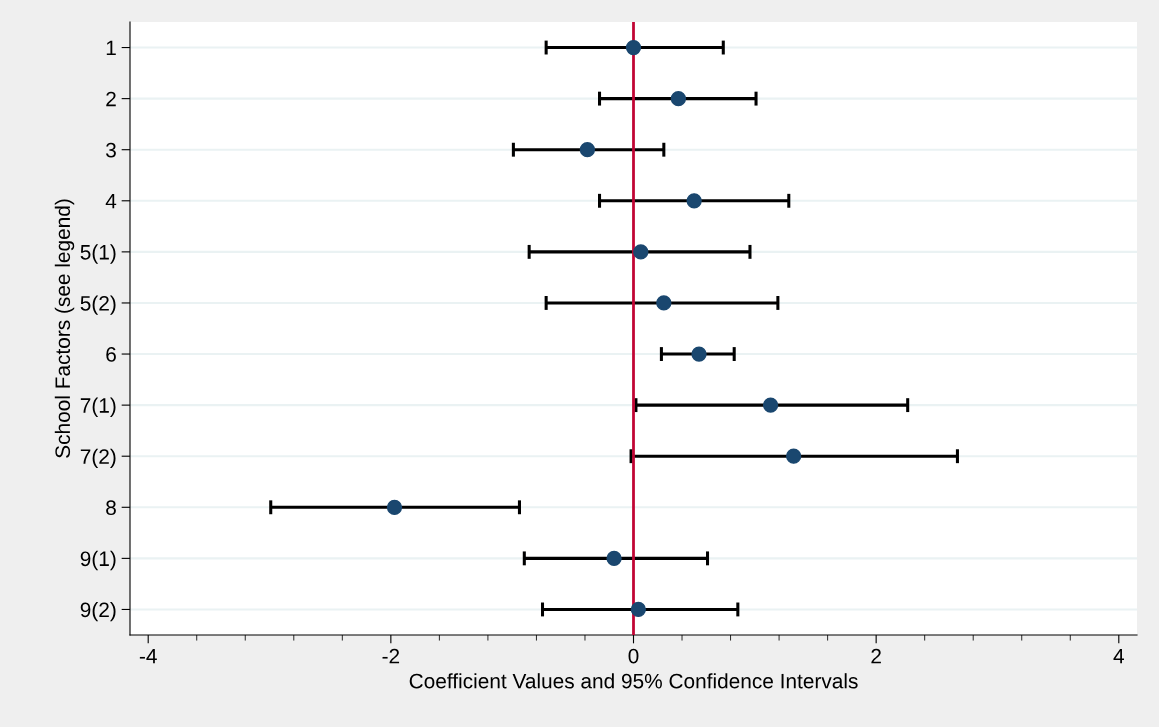  I want to click on x-tick-label: -2, so click(391, 656).